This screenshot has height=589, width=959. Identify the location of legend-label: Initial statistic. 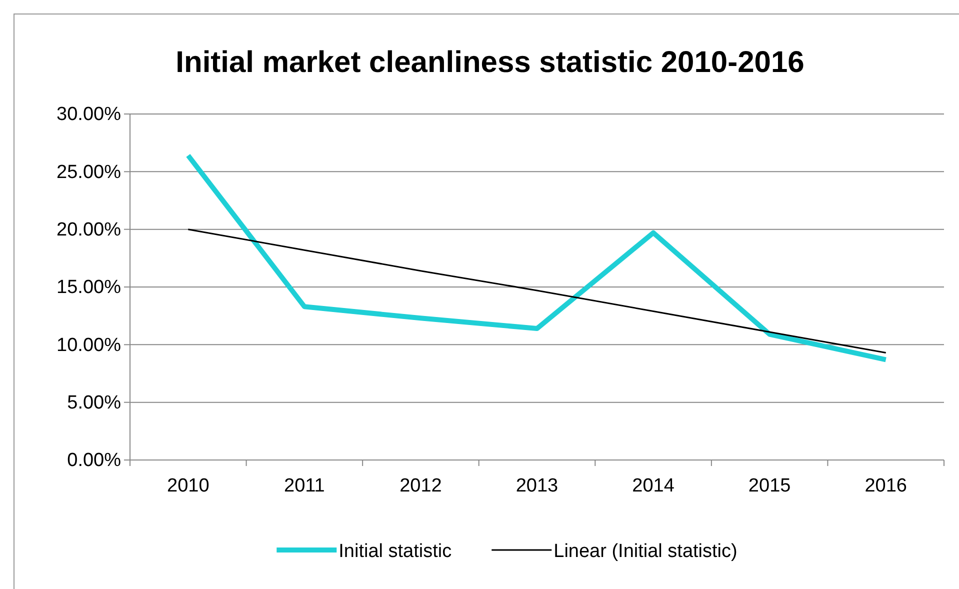
(395, 551).